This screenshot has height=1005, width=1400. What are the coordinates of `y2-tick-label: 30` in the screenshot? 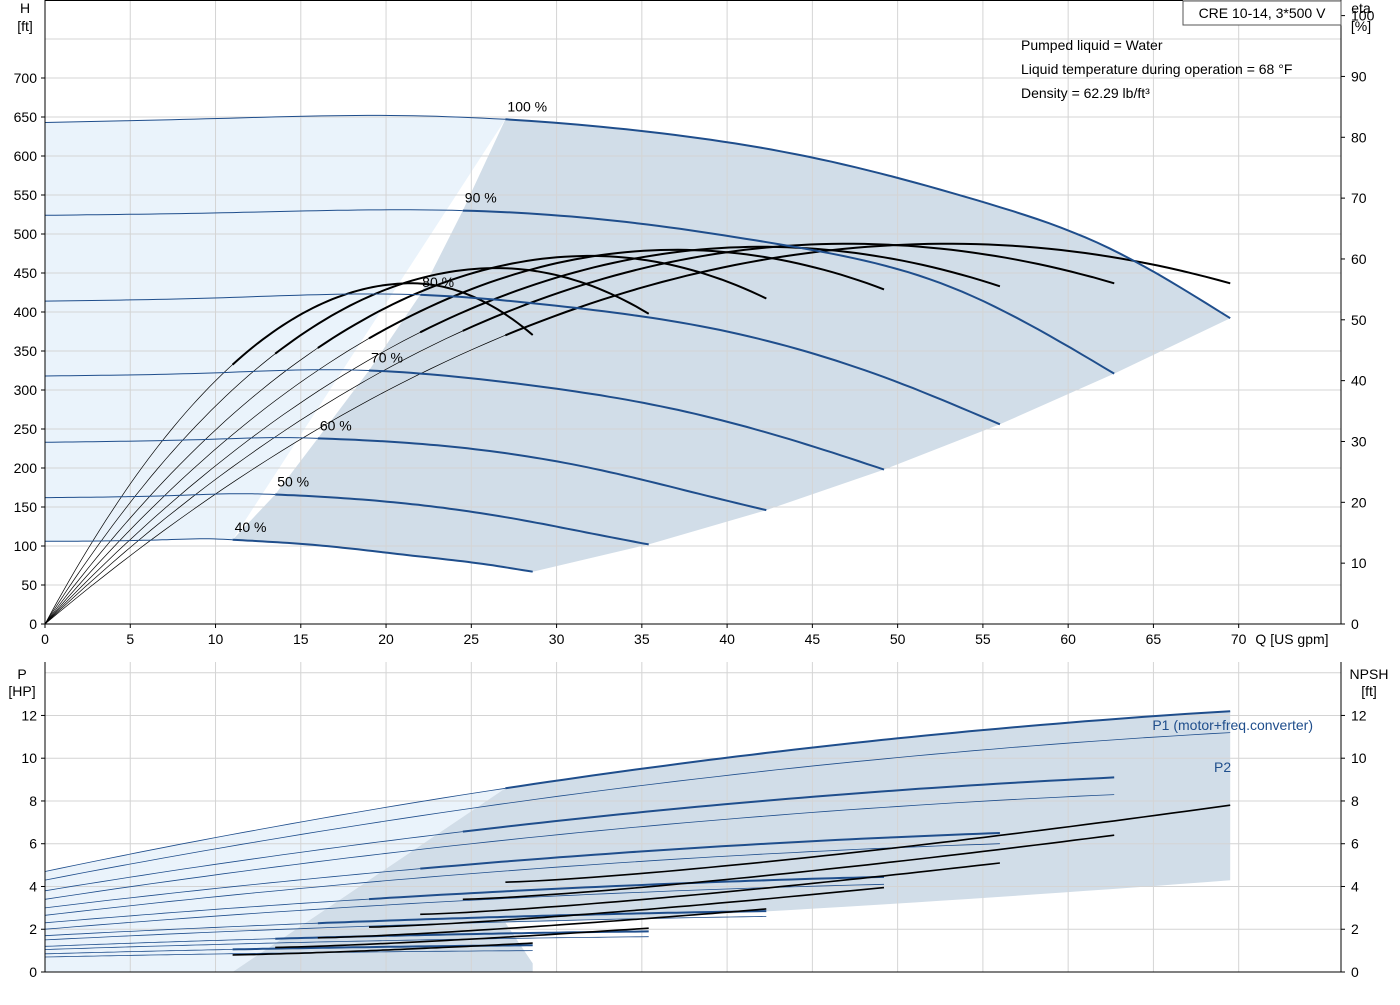 It's located at (1359, 441).